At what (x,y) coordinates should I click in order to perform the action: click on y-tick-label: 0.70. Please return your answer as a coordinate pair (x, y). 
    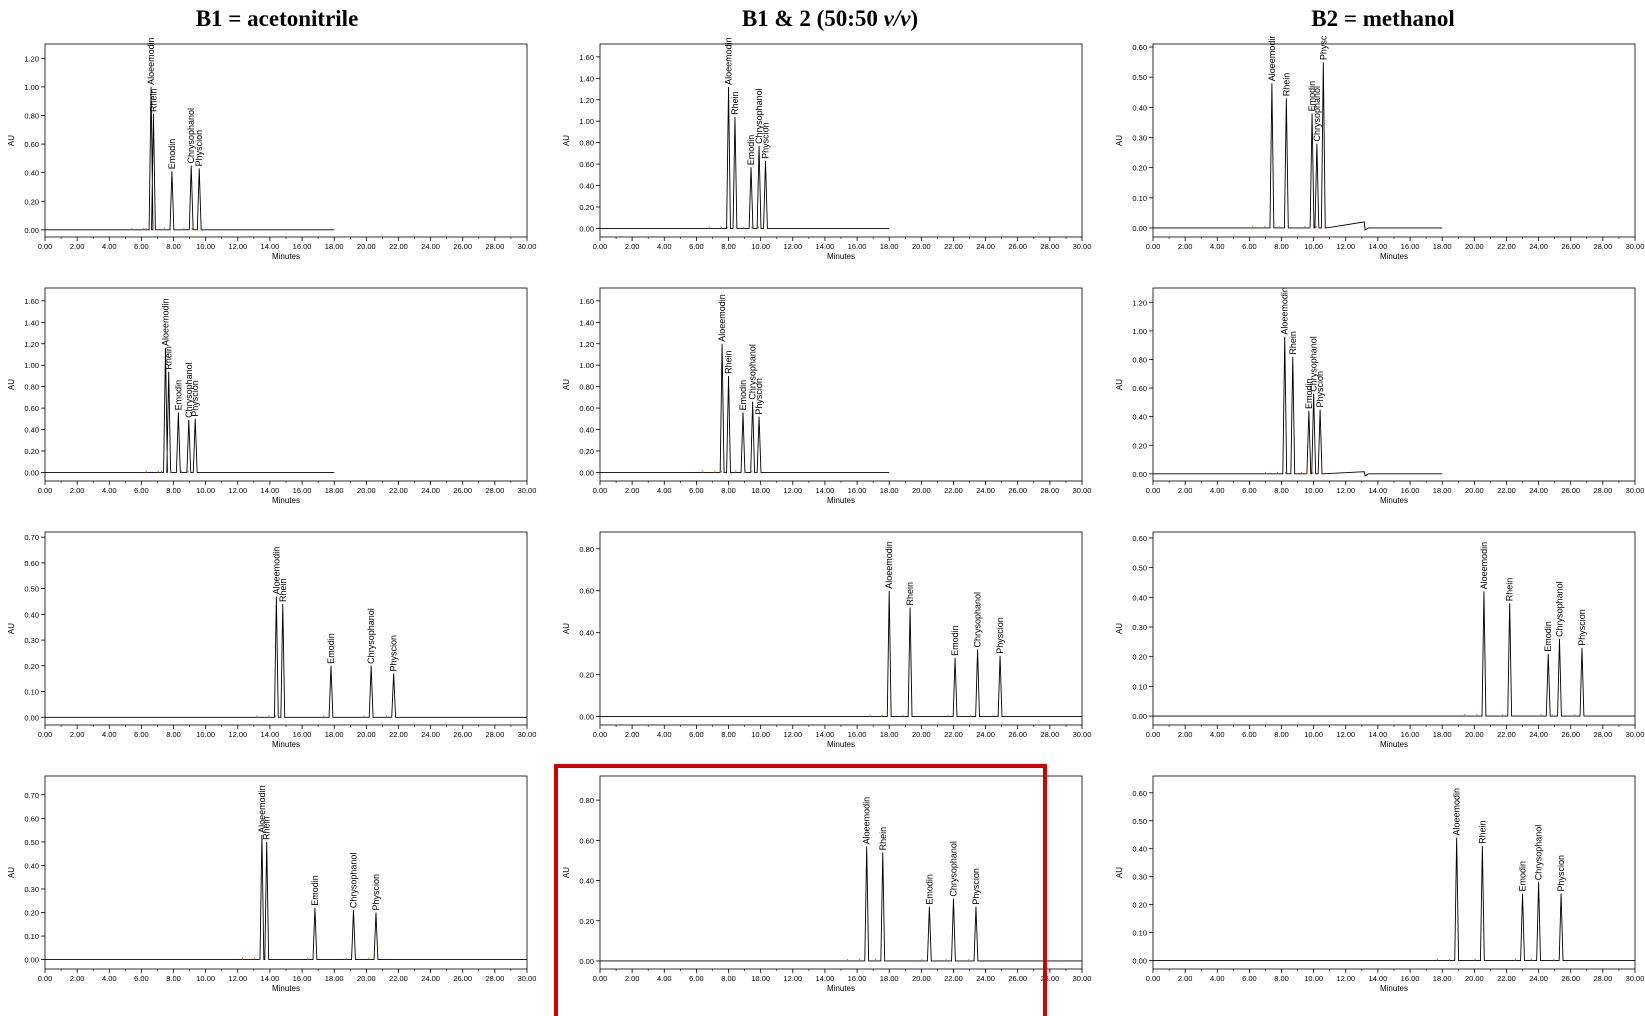
    Looking at the image, I should click on (31, 537).